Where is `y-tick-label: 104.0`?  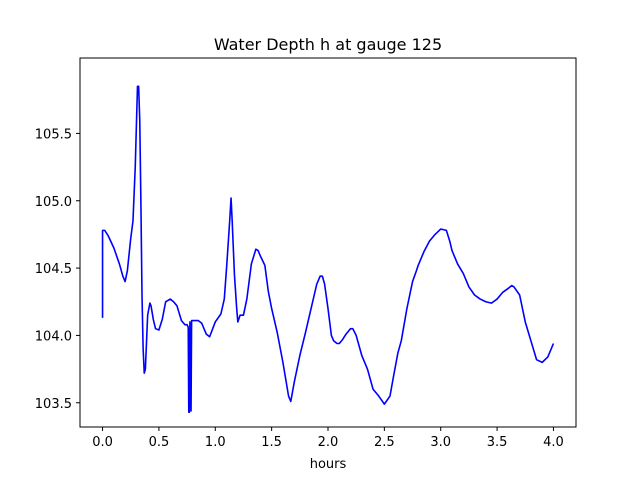
y-tick-label: 104.0 is located at coordinates (53, 336).